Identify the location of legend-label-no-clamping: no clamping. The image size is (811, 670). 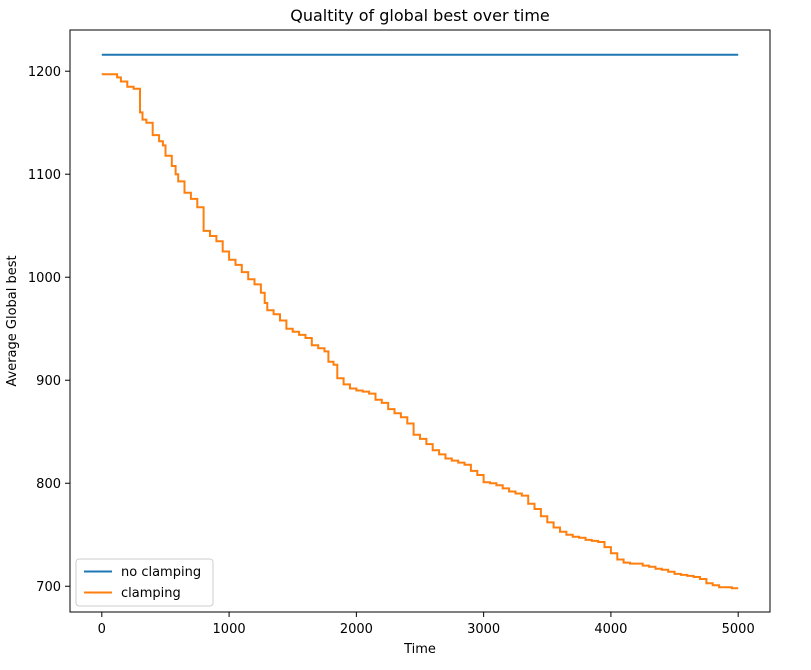
(161, 572).